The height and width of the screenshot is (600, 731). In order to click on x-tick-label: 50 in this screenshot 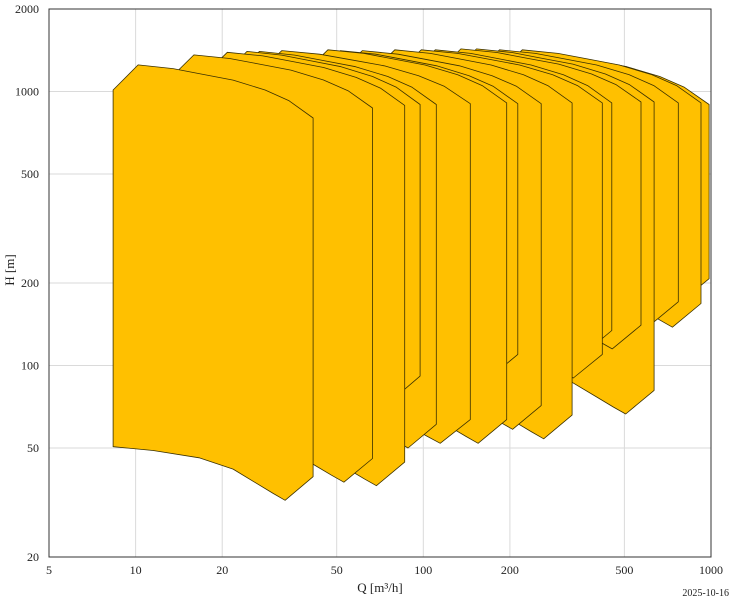, I will do `click(337, 570)`.